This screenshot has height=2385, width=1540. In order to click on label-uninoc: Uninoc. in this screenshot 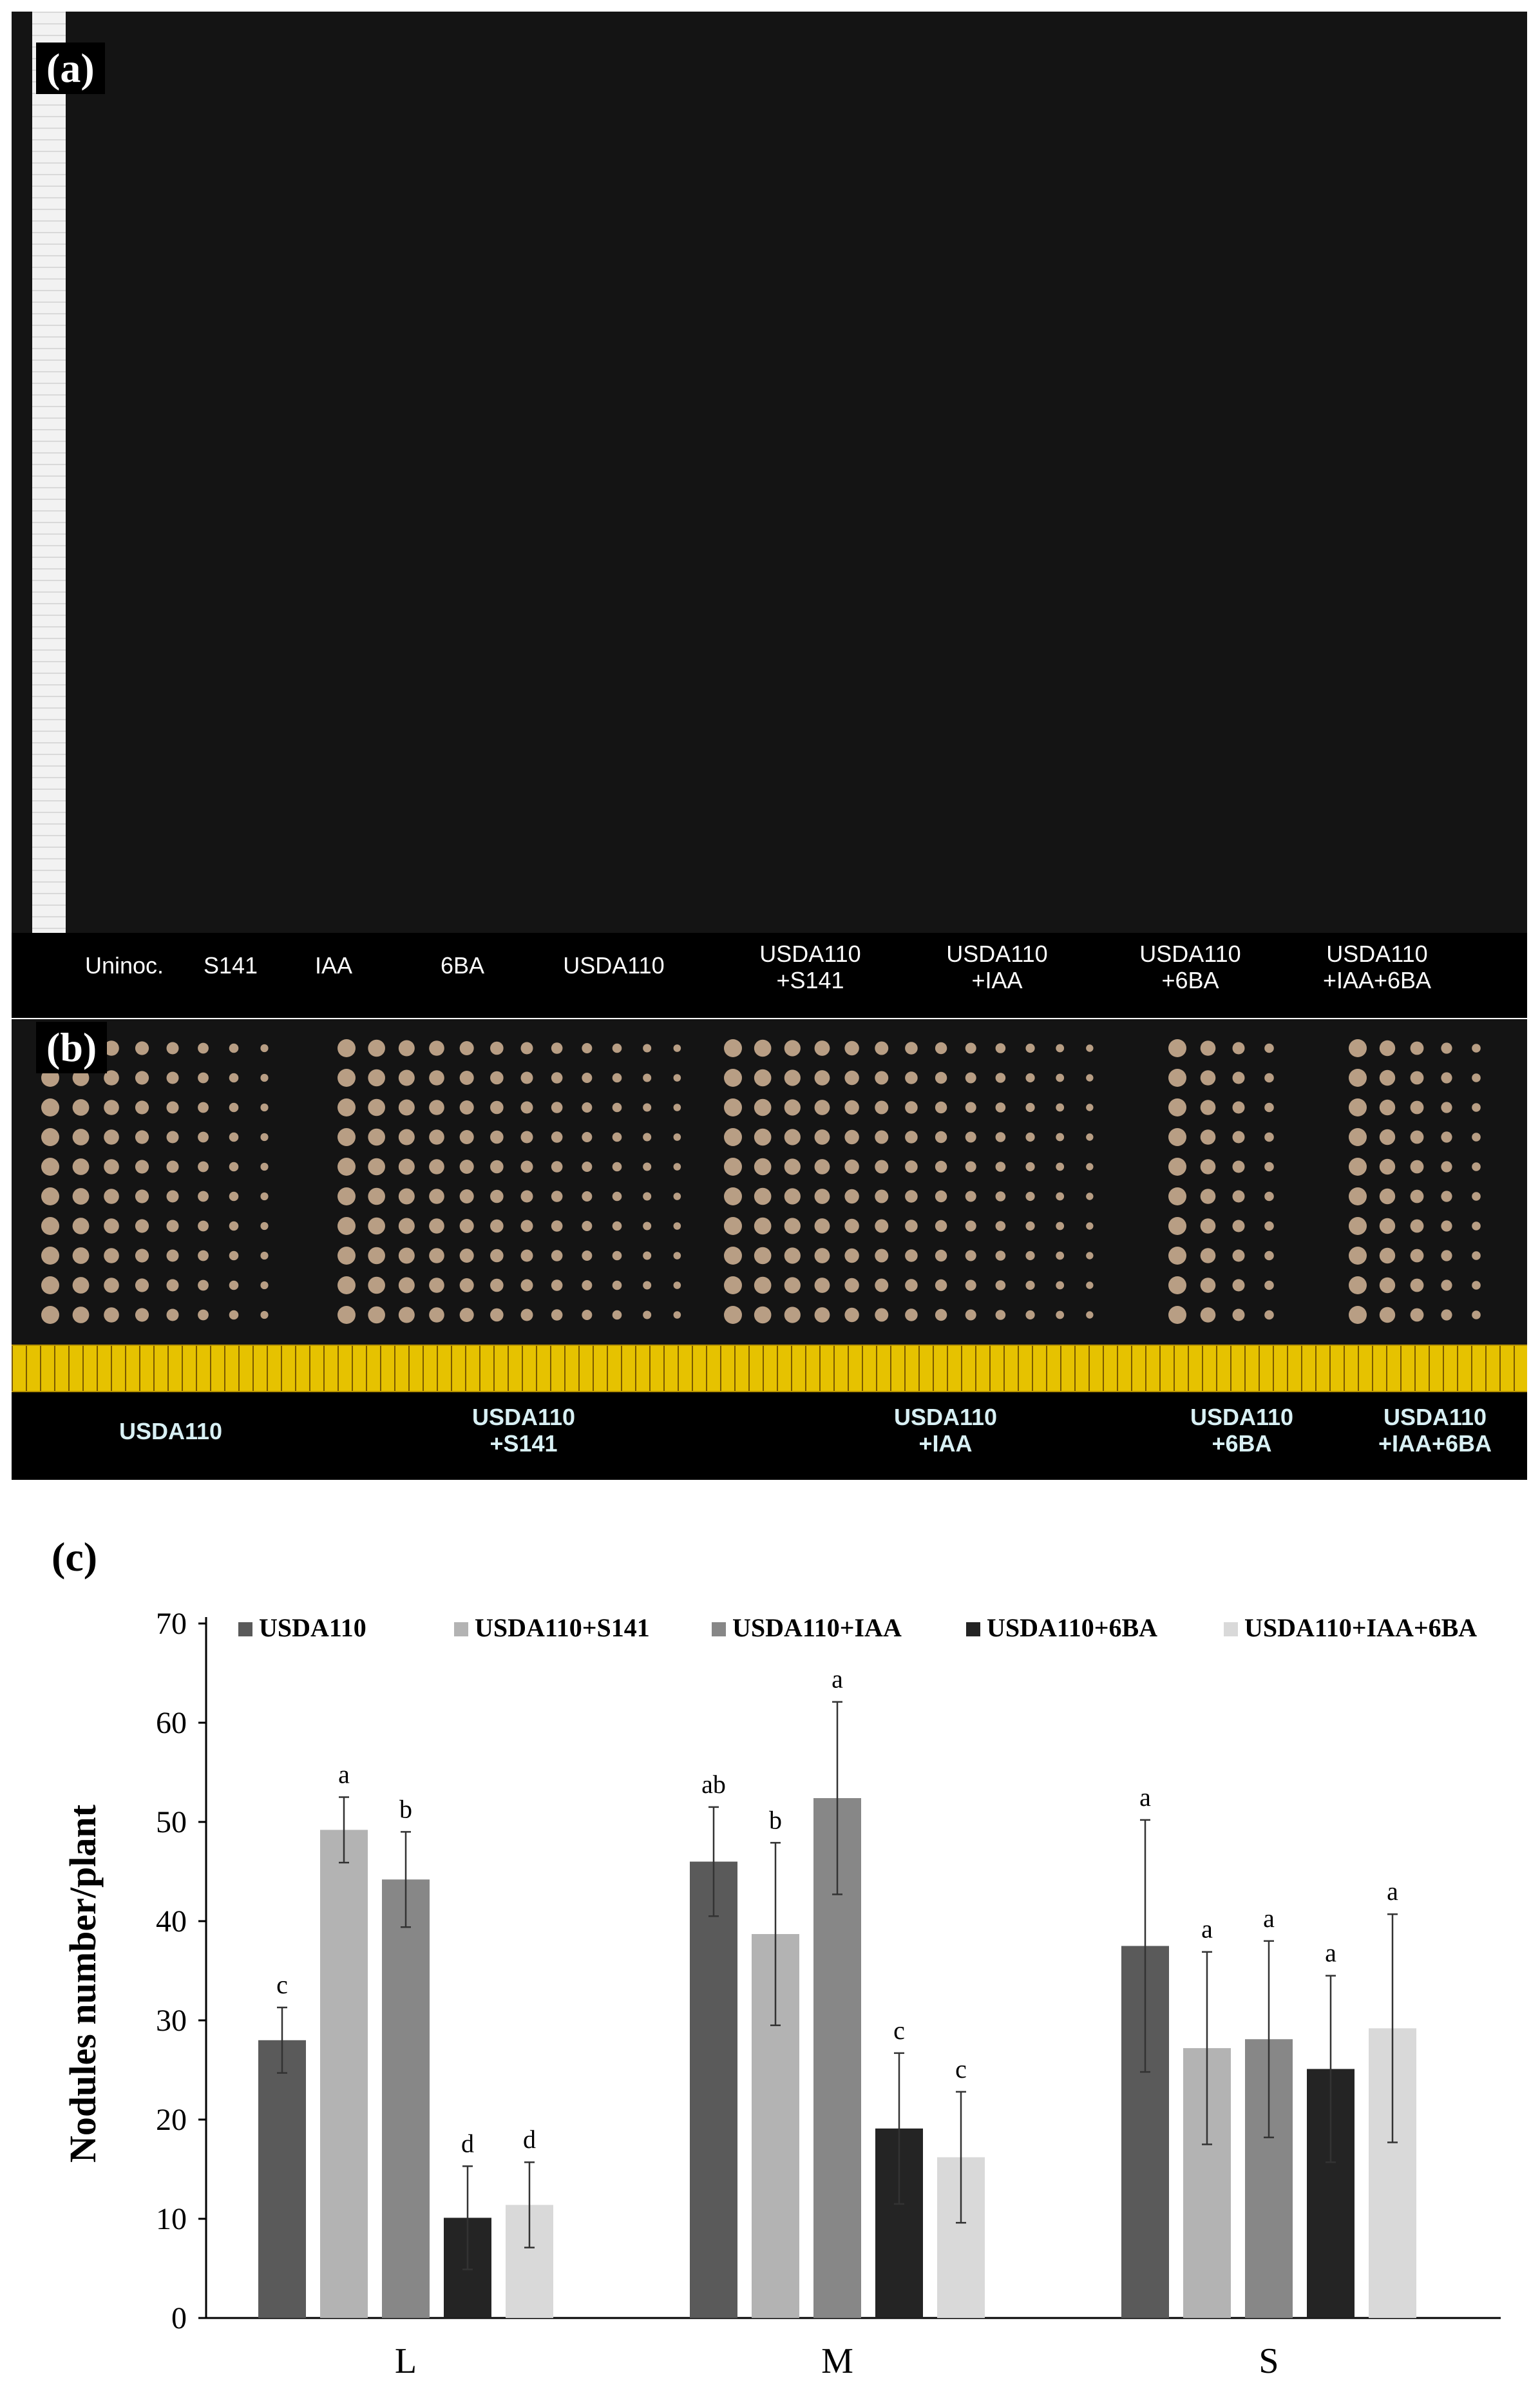, I will do `click(124, 965)`.